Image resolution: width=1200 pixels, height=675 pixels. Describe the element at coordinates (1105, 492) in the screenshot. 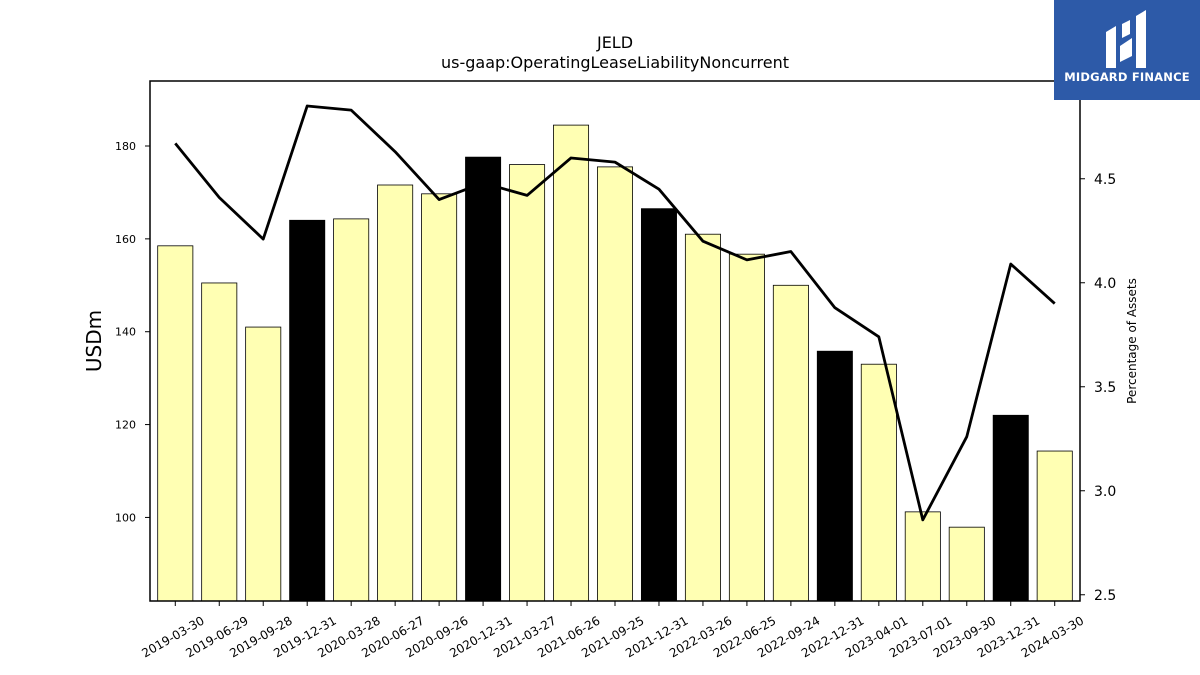

I see `y2-tick-label-3: 3.0` at that location.